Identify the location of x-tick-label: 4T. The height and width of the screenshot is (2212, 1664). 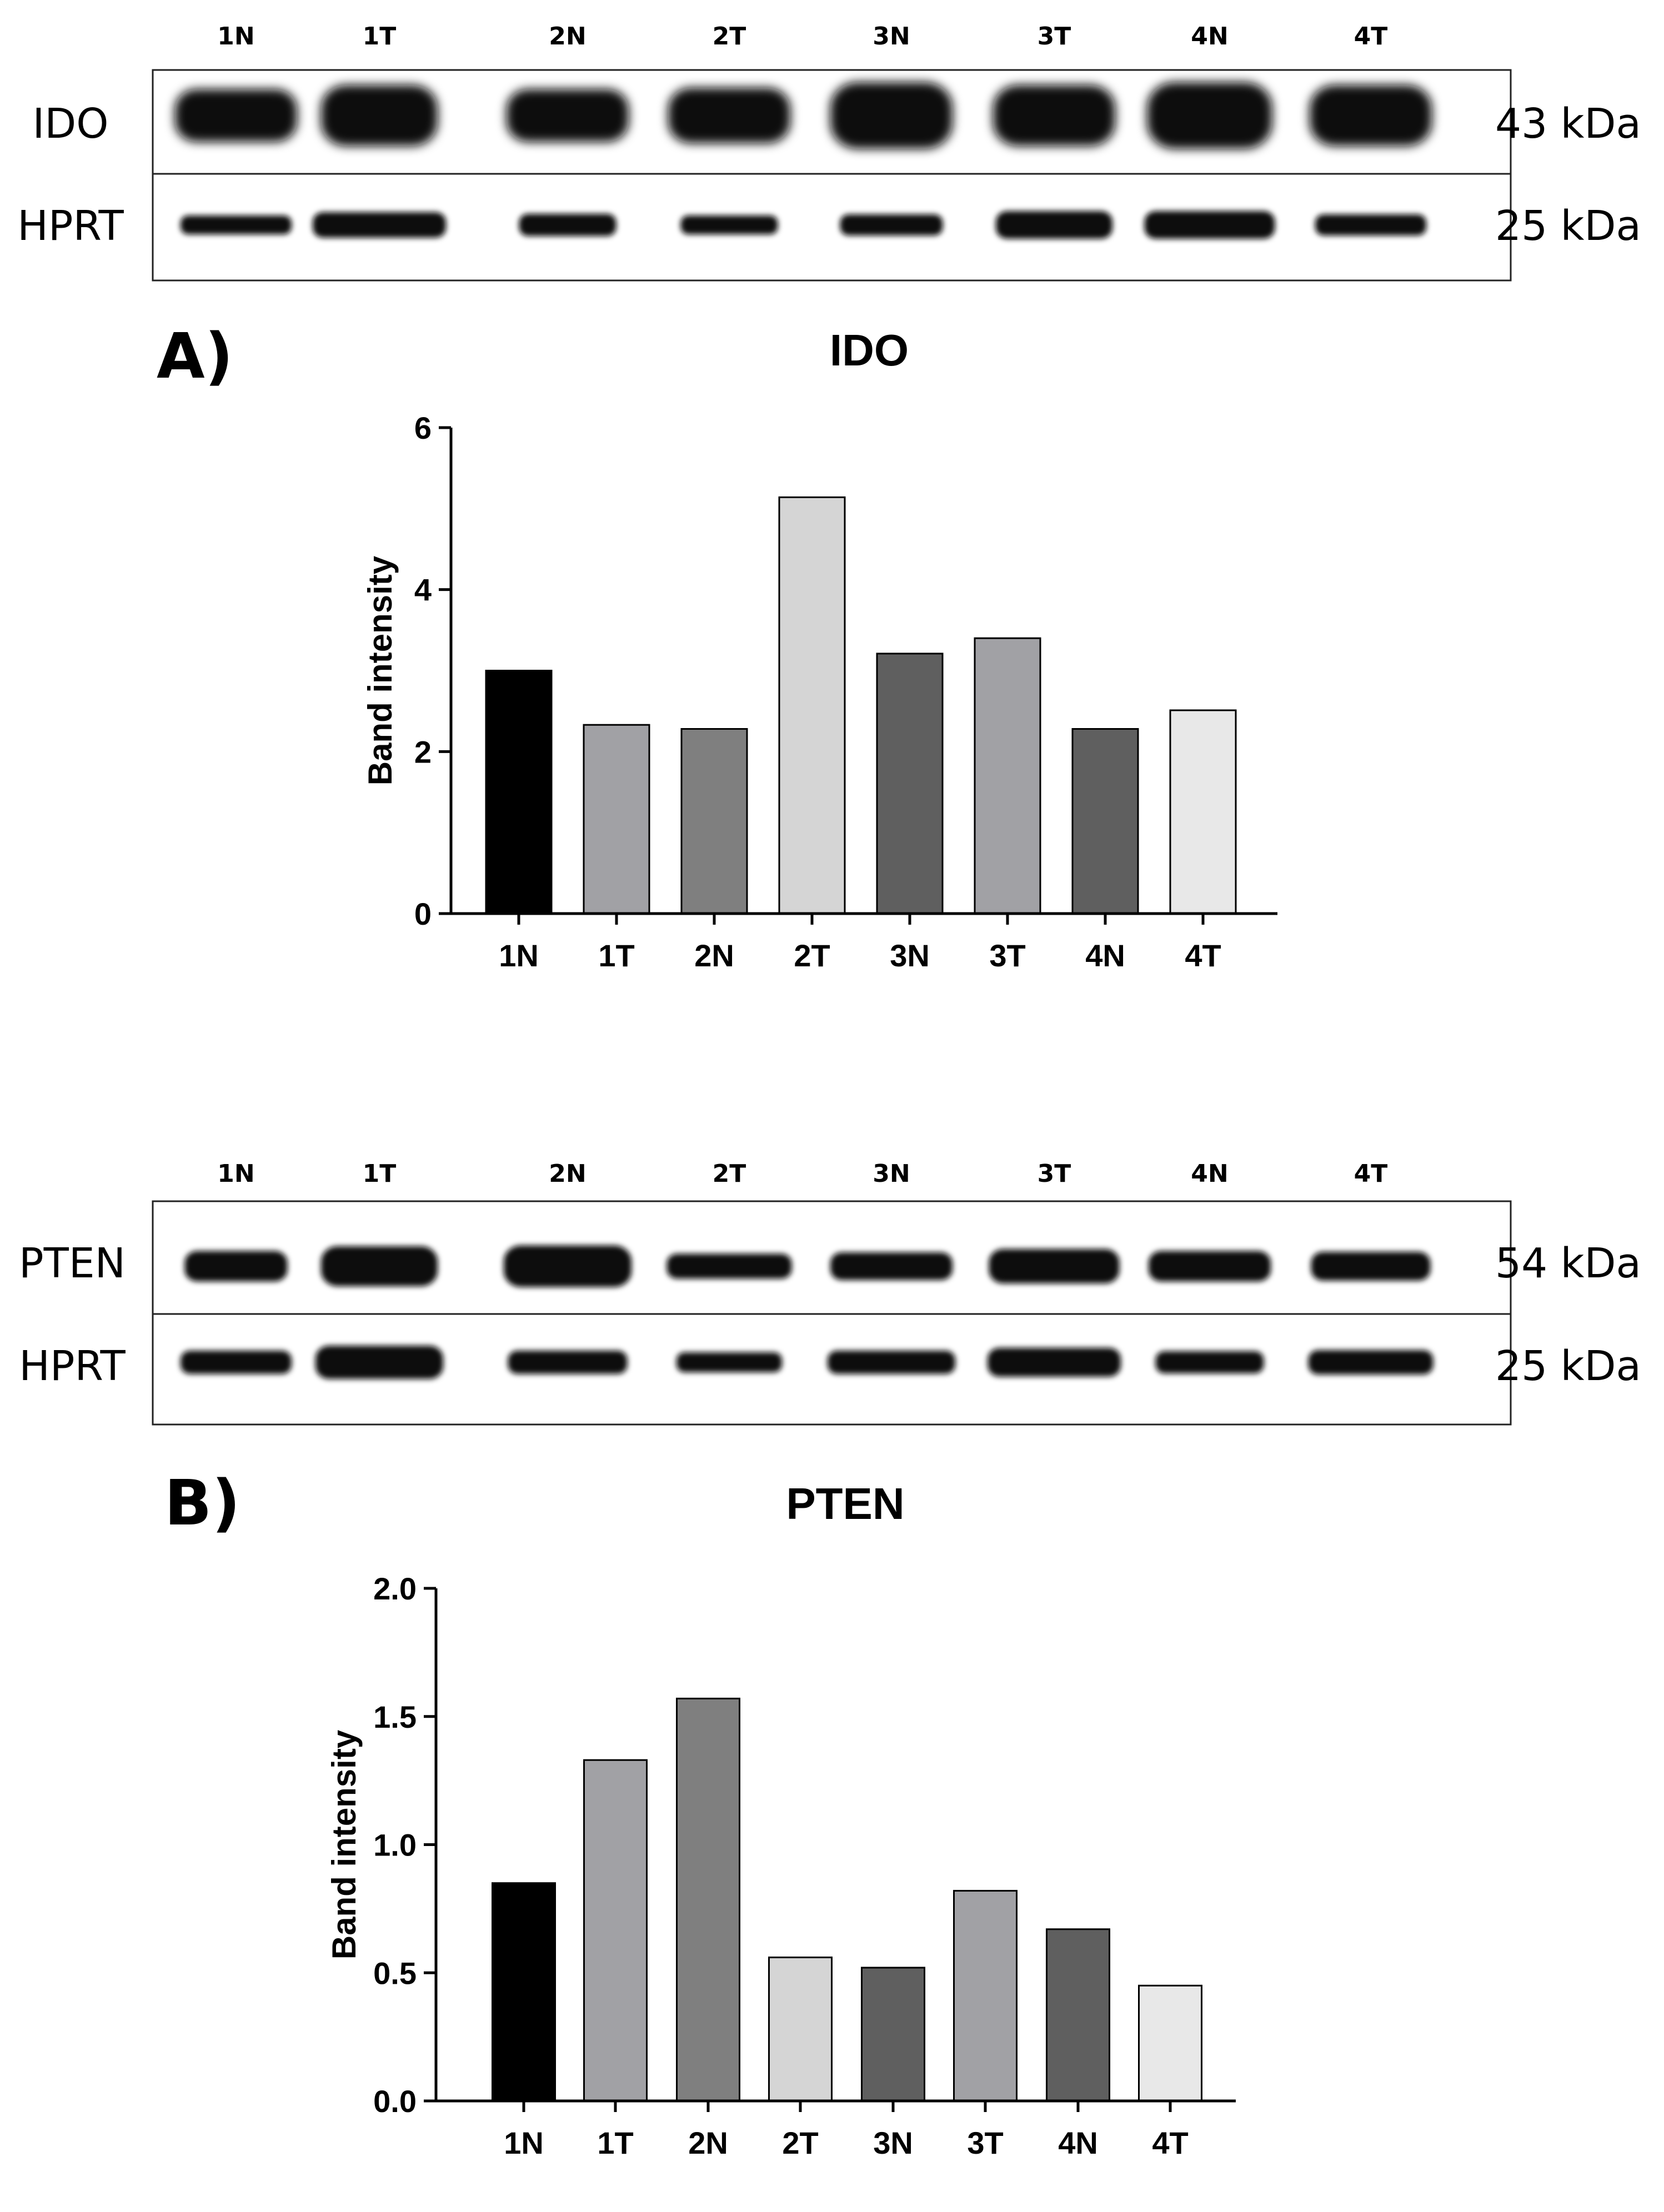
(1170, 2142).